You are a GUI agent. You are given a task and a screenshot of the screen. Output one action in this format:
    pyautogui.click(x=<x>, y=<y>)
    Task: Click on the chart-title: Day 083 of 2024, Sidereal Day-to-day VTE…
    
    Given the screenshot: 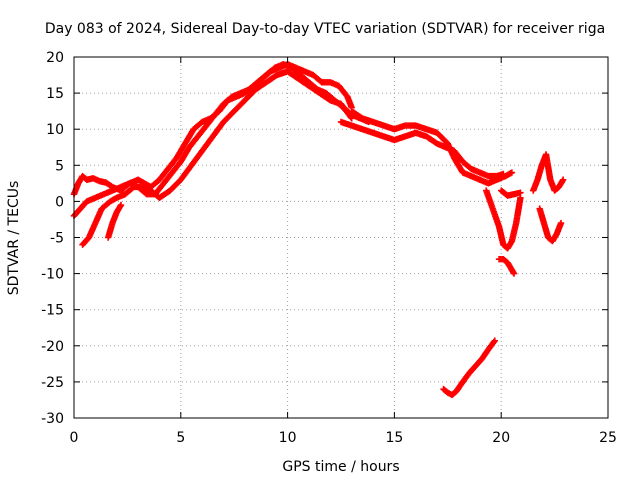 What is the action you would take?
    pyautogui.click(x=325, y=29)
    